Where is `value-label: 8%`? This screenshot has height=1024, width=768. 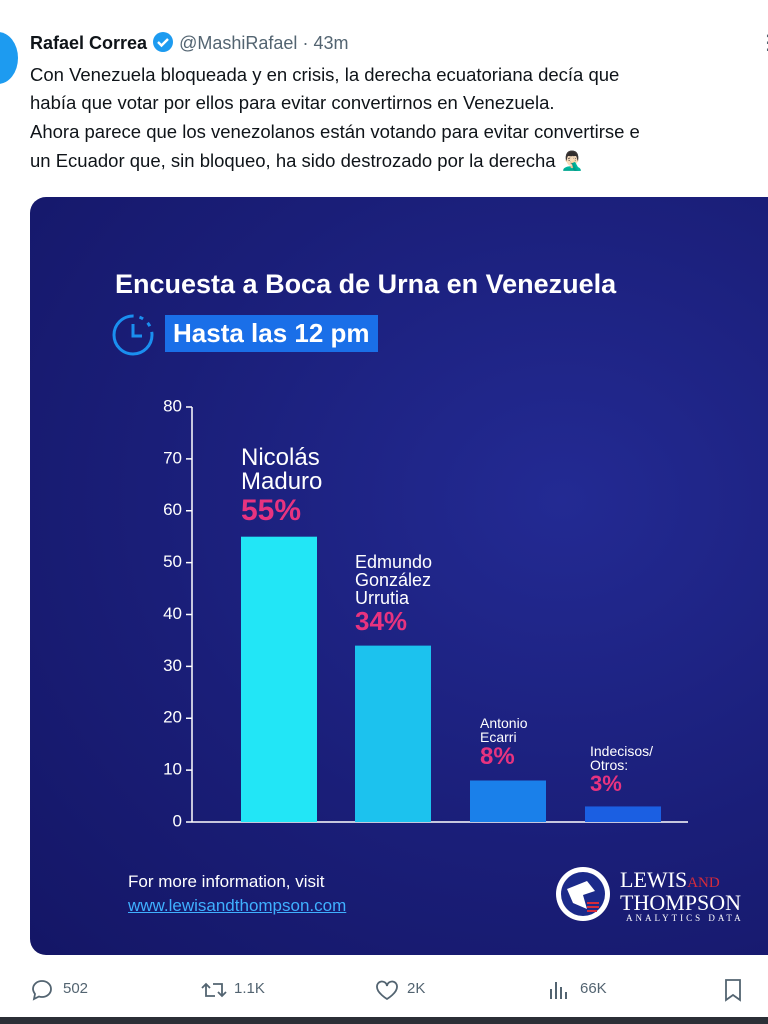 value-label: 8% is located at coordinates (497, 757).